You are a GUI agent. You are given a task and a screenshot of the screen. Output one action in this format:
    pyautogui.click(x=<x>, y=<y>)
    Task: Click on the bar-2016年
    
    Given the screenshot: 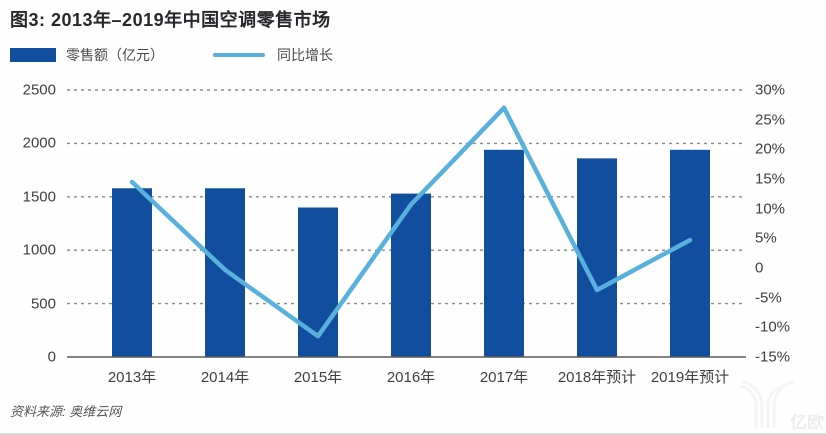 What is the action you would take?
    pyautogui.click(x=411, y=275)
    